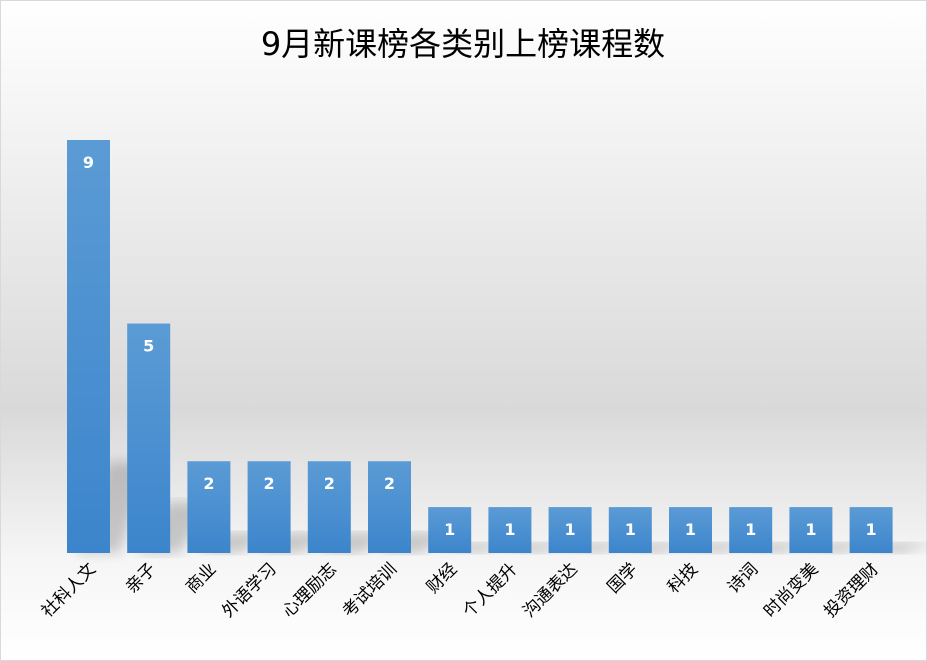 The height and width of the screenshot is (661, 927). I want to click on bar-科技, so click(690, 530).